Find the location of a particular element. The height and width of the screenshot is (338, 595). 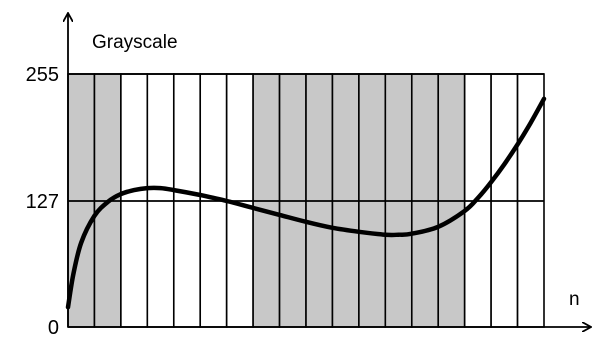

y-tick-labels: 0 127 255 is located at coordinates (42, 201).